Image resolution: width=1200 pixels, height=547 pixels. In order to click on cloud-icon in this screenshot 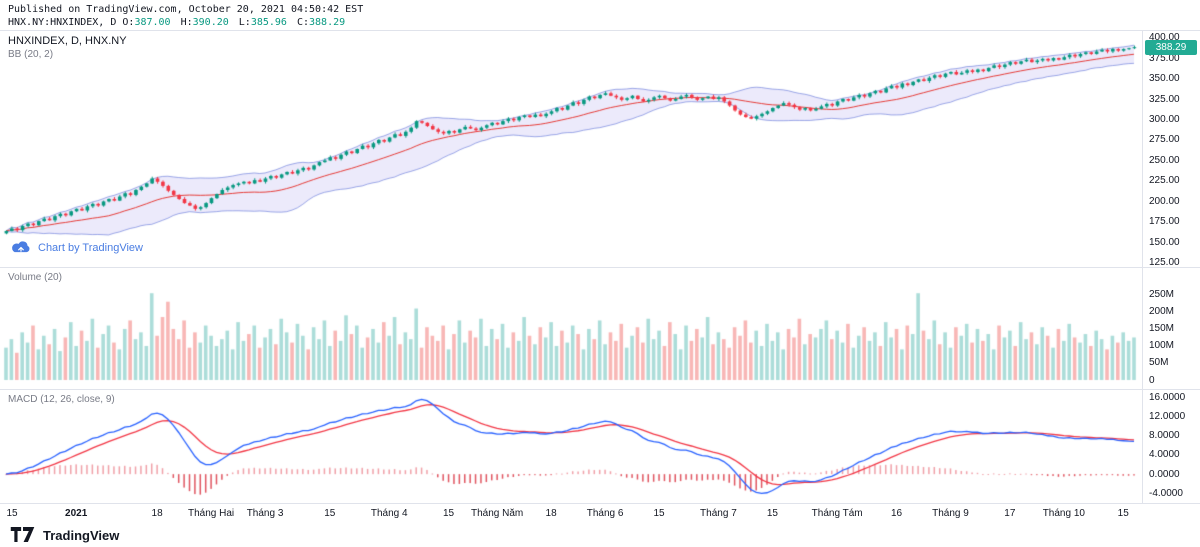, I will do `click(21, 247)`.